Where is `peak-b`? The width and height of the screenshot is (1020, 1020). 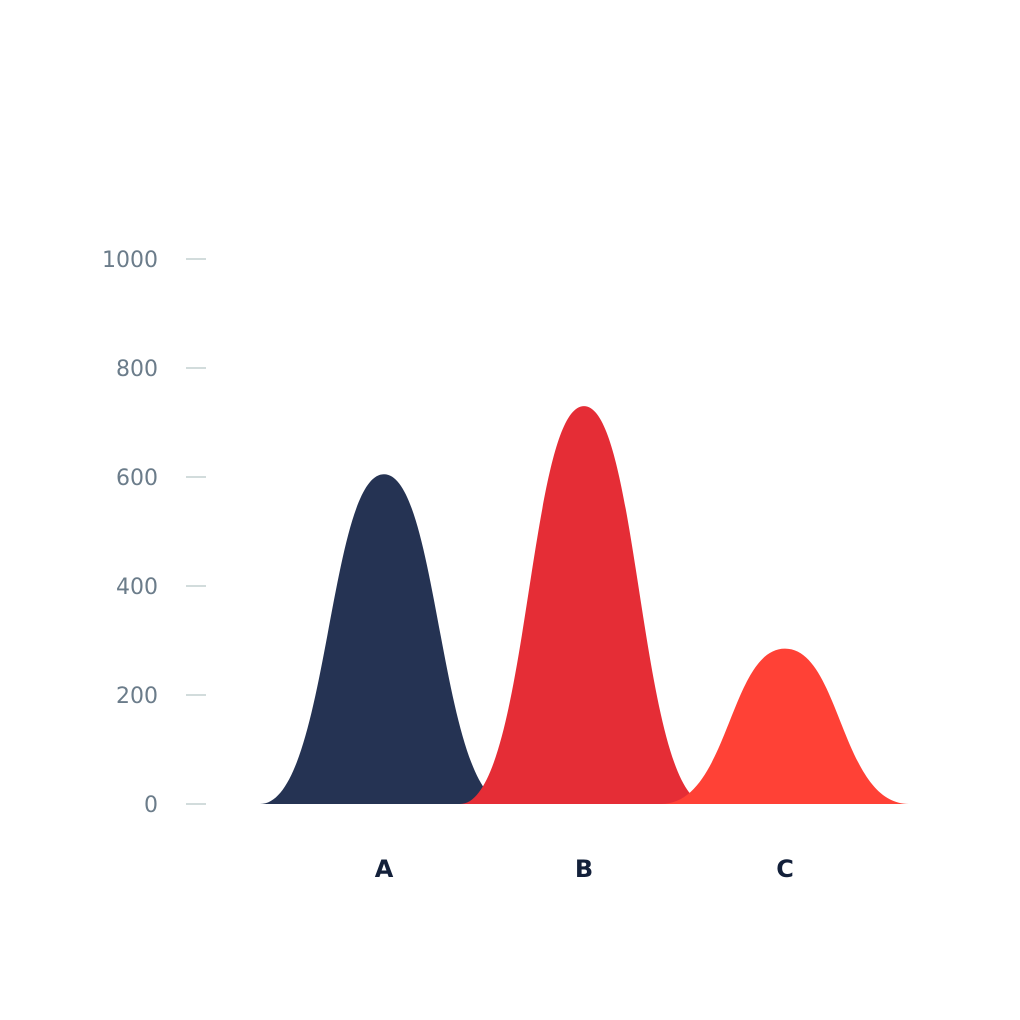 peak-b is located at coordinates (584, 605).